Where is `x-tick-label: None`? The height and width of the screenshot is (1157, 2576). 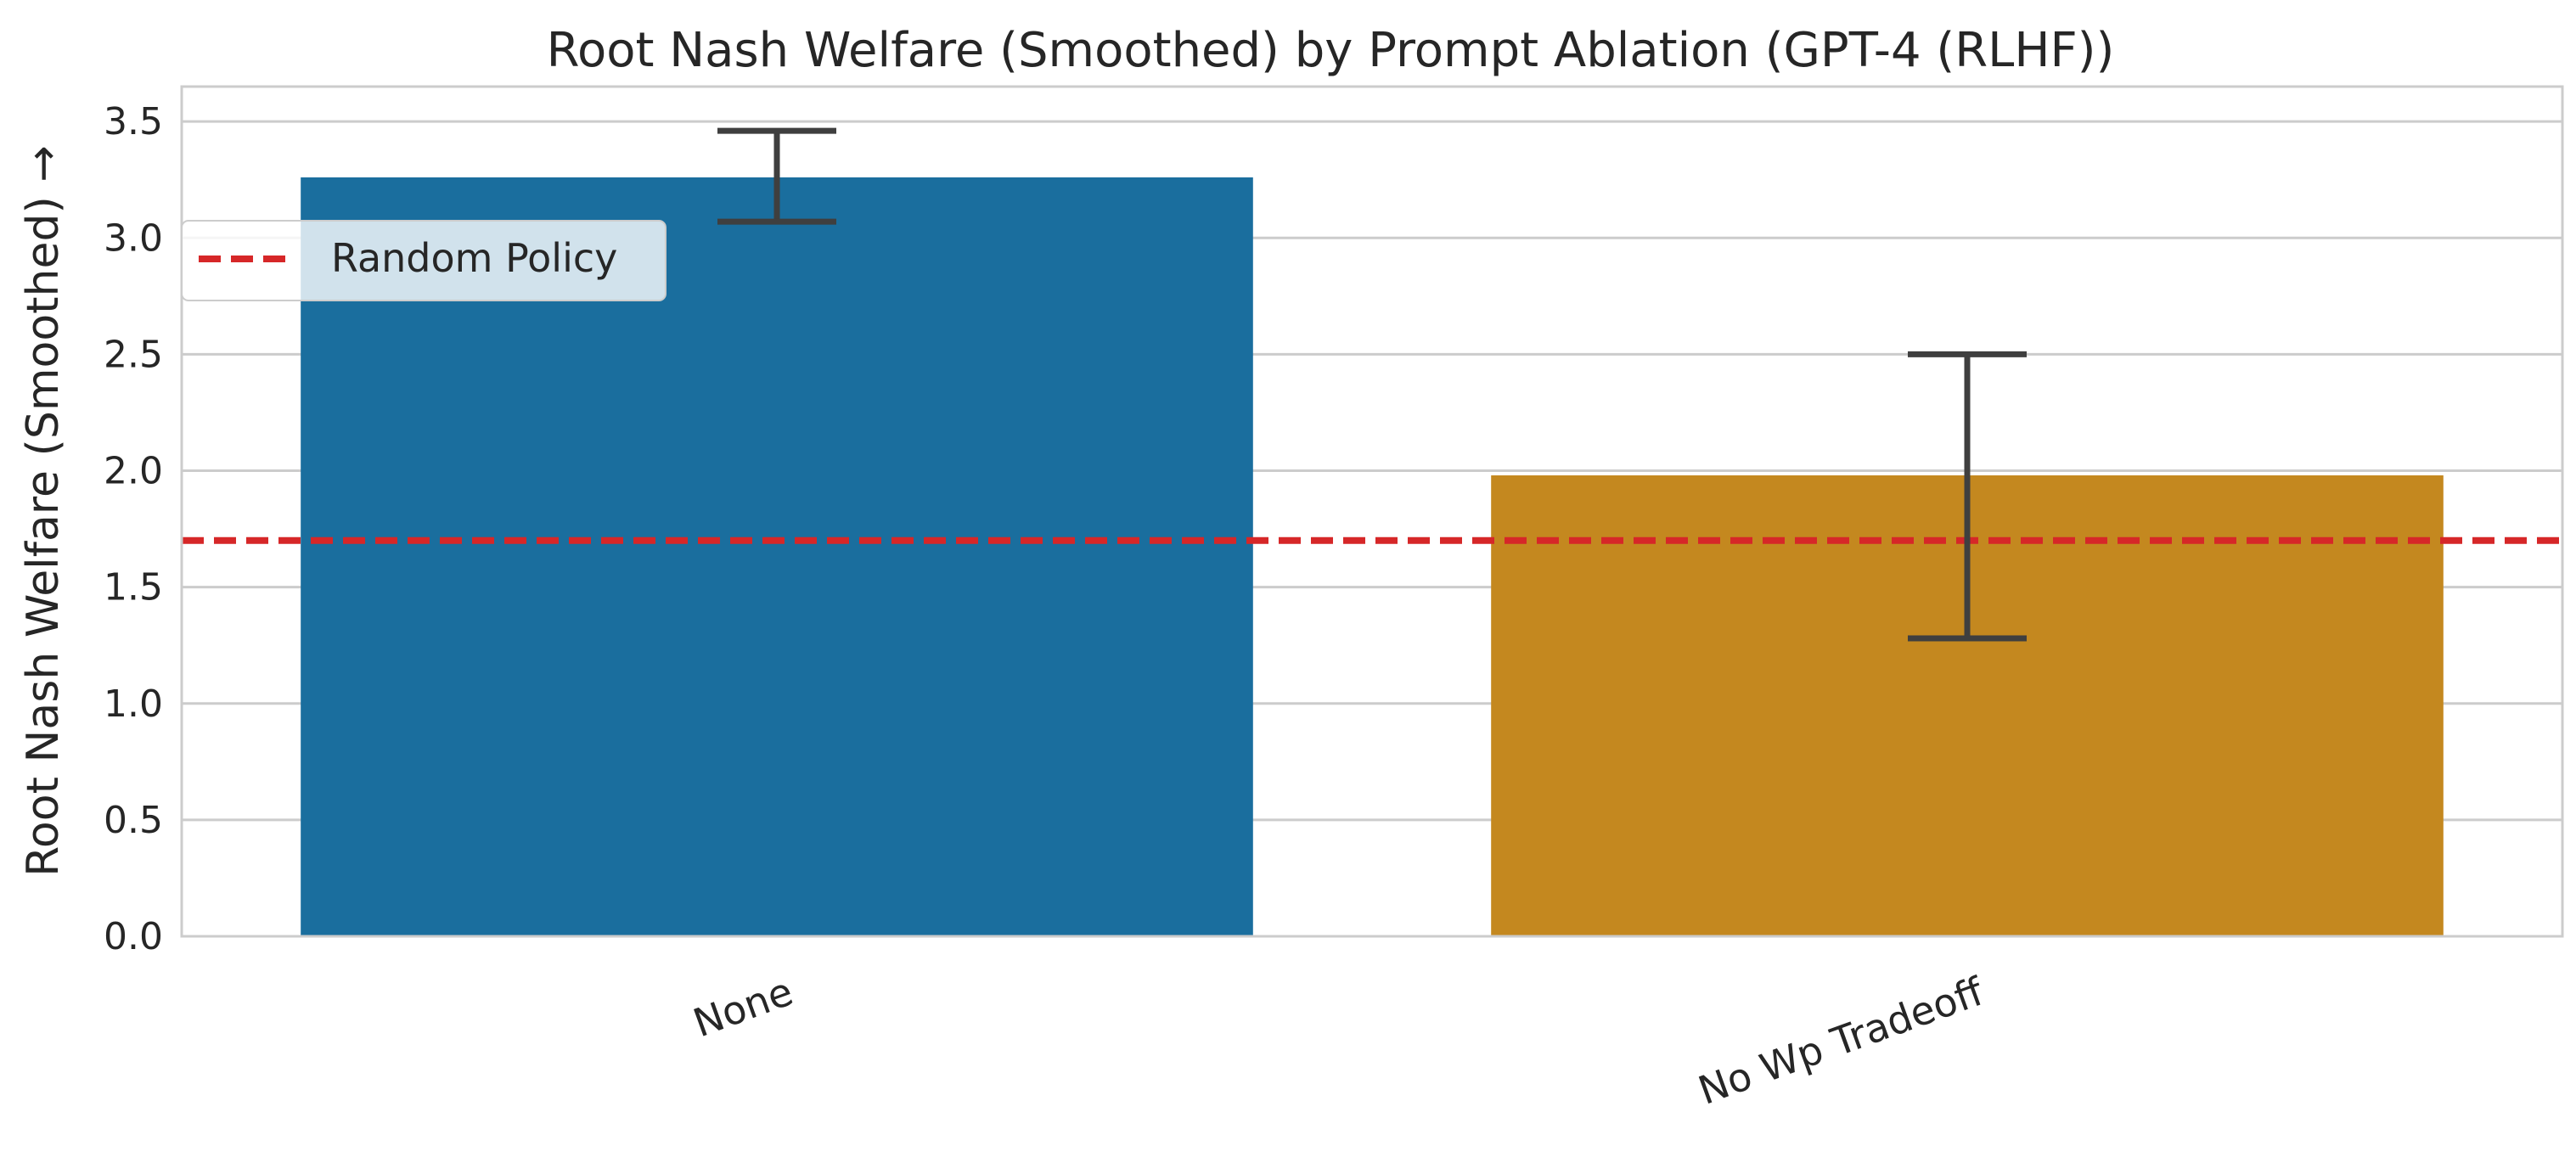 x-tick-label: None is located at coordinates (743, 1008).